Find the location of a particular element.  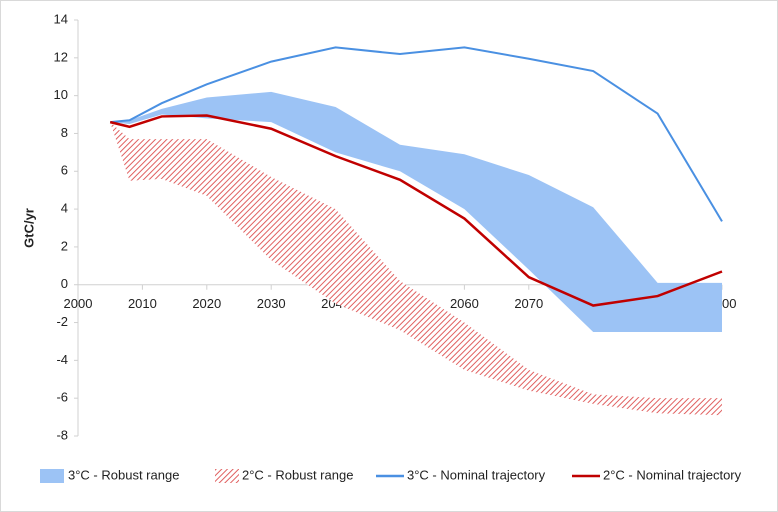

y-tick-label: 4 is located at coordinates (64, 208).